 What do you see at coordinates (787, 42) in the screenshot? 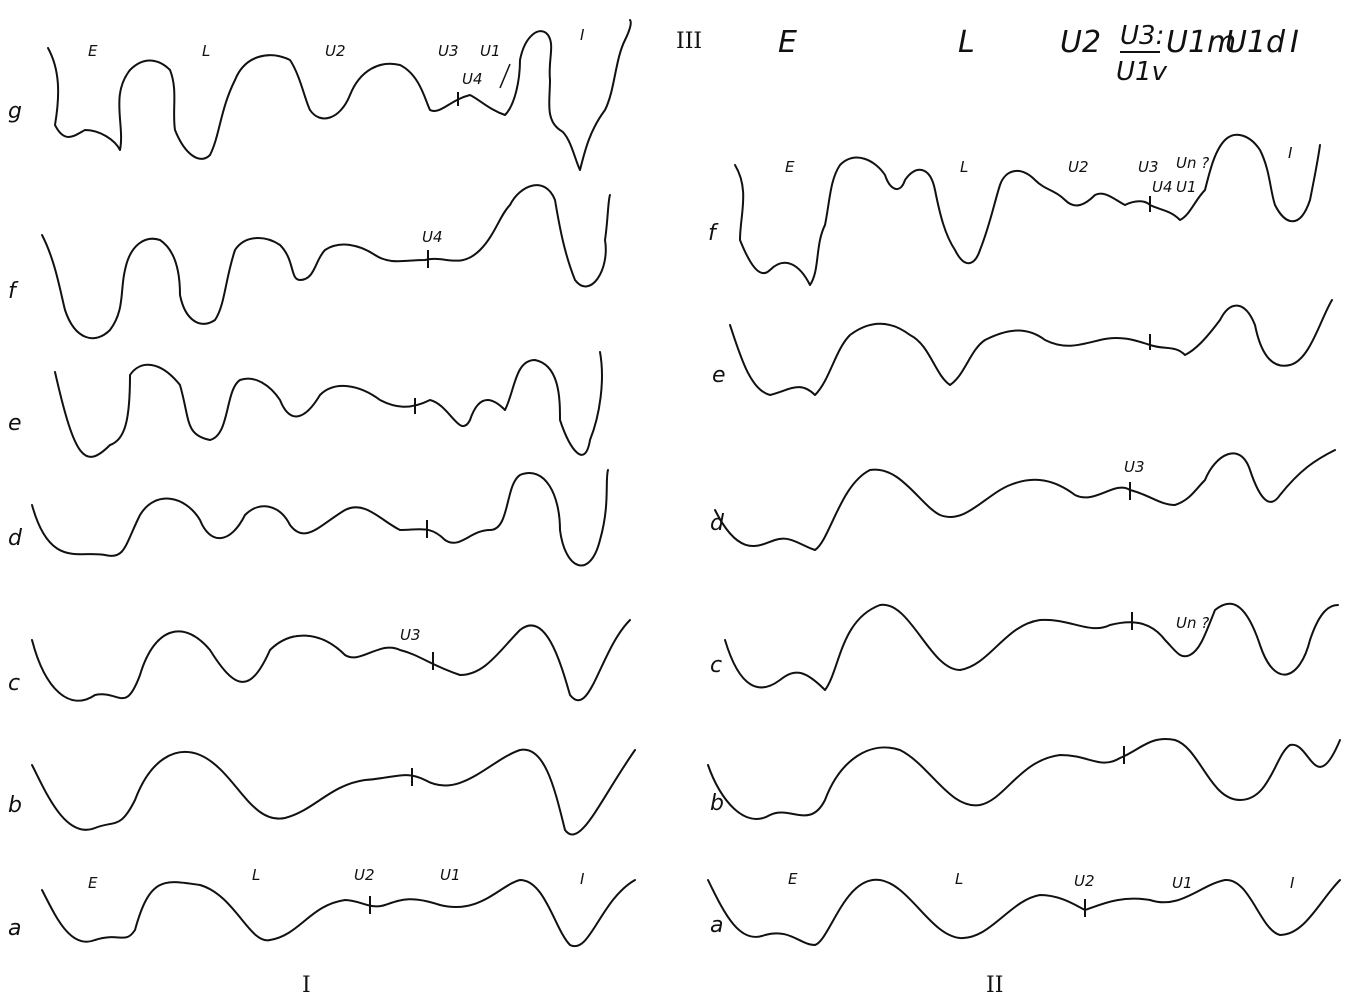
I see `legend-E: E` at bounding box center [787, 42].